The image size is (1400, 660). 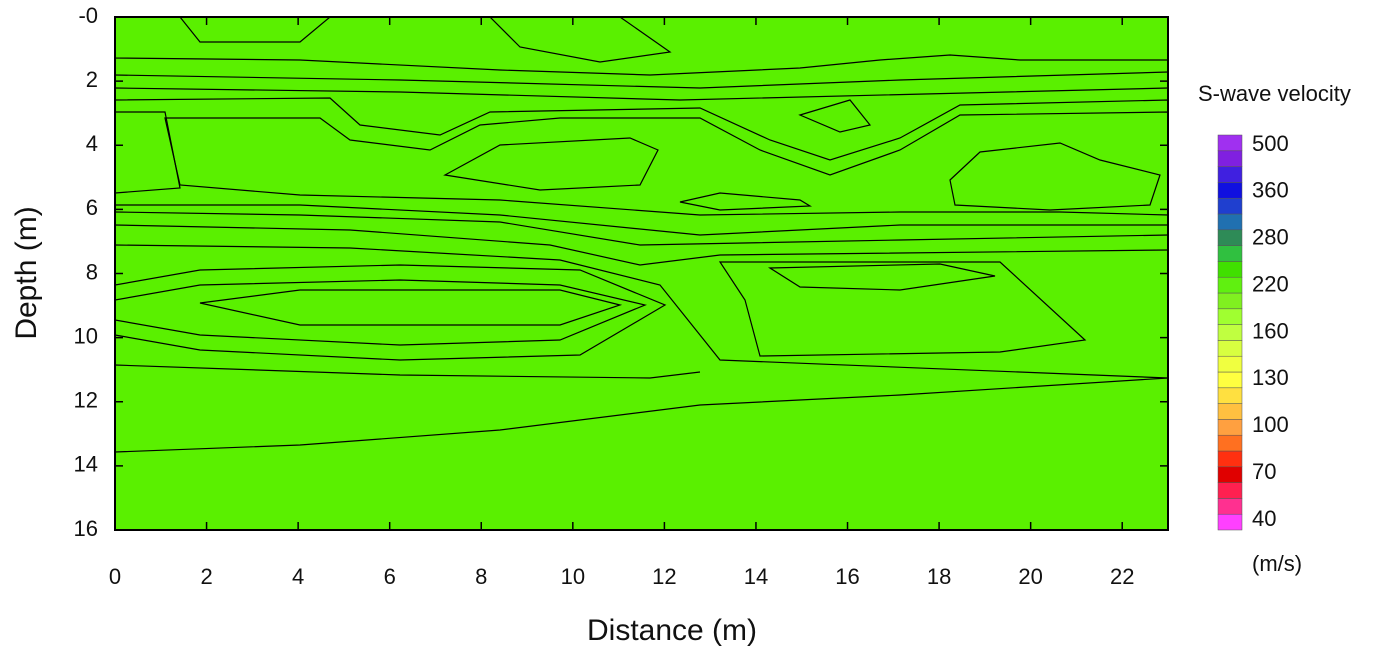 I want to click on colorbar-tick-label: 130, so click(x=1270, y=377).